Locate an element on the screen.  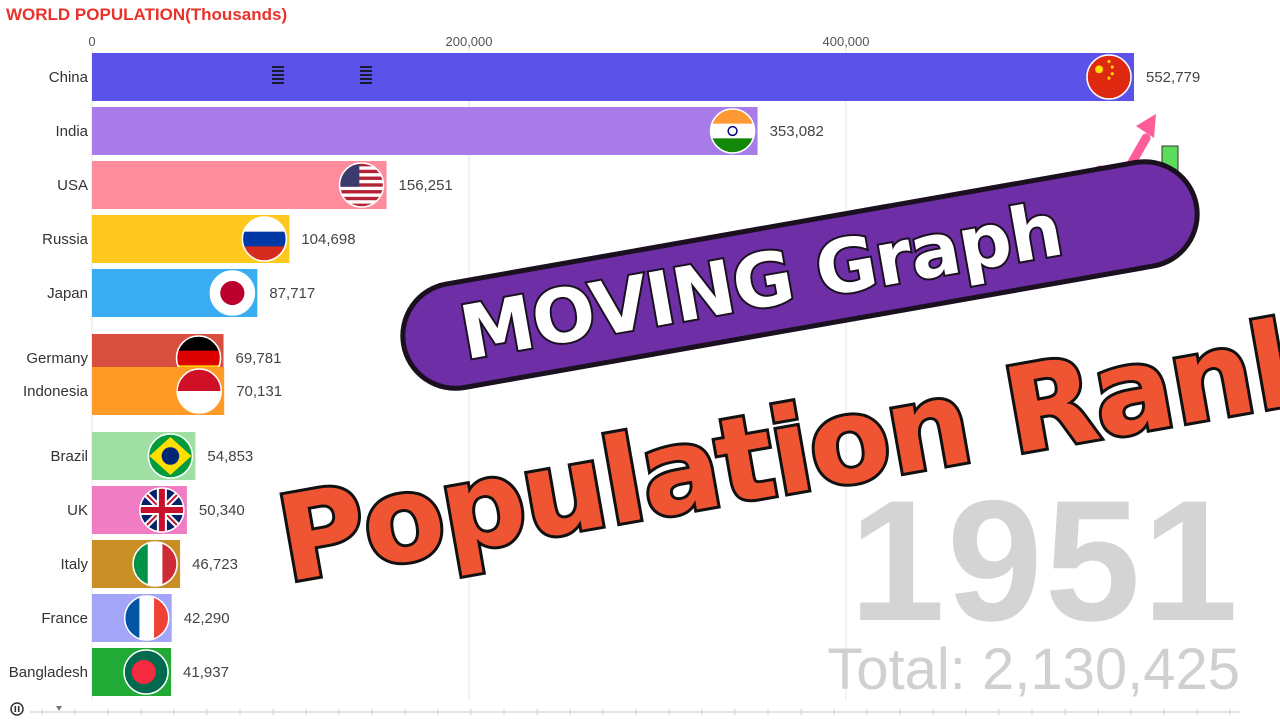
pause-icon is located at coordinates (18, 709).